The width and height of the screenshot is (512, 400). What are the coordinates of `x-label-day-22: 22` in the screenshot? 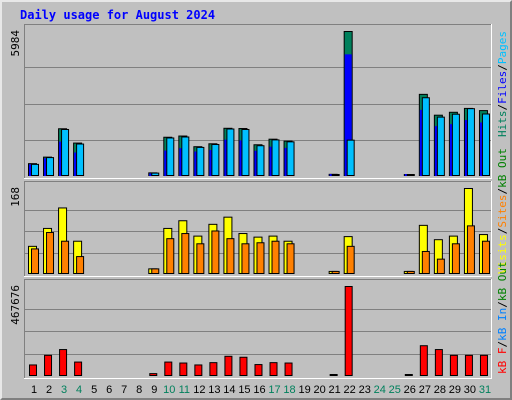 It's located at (350, 390).